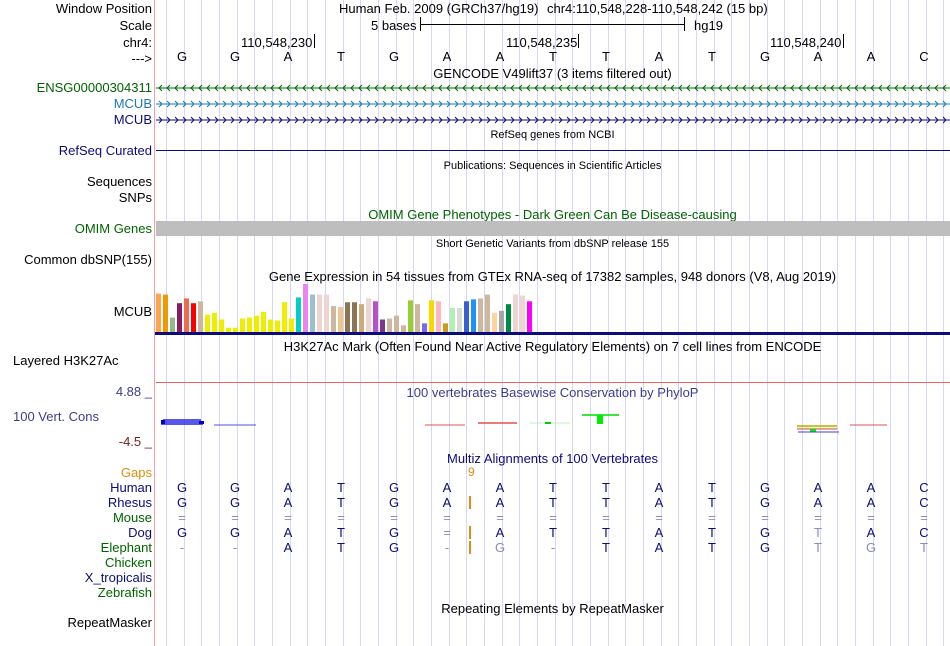 Image resolution: width=950 pixels, height=646 pixels. What do you see at coordinates (552, 422) in the screenshot?
I see `phylop-plot` at bounding box center [552, 422].